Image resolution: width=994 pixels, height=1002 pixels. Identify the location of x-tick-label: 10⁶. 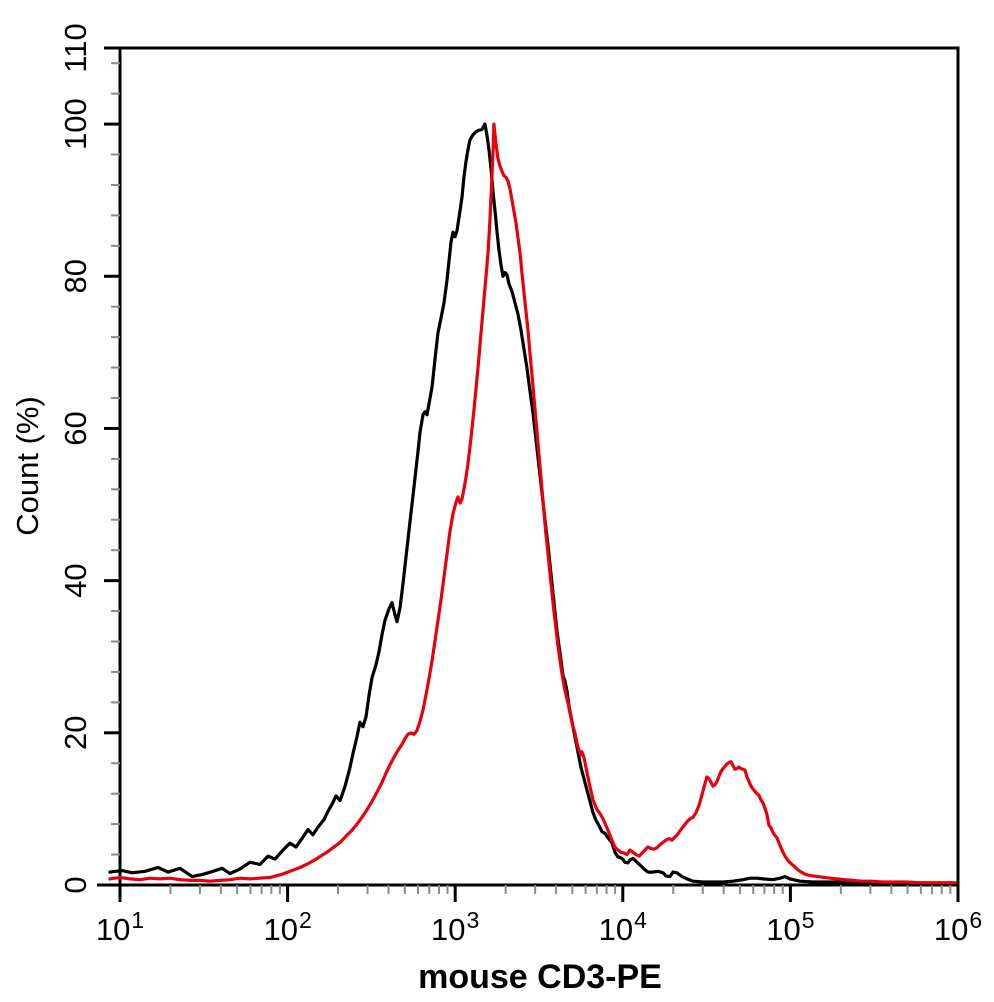
(958, 927).